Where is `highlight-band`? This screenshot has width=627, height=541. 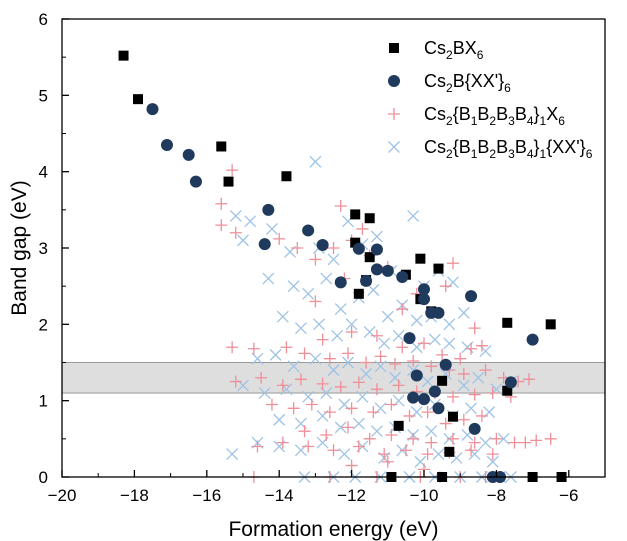 highlight-band is located at coordinates (333, 378).